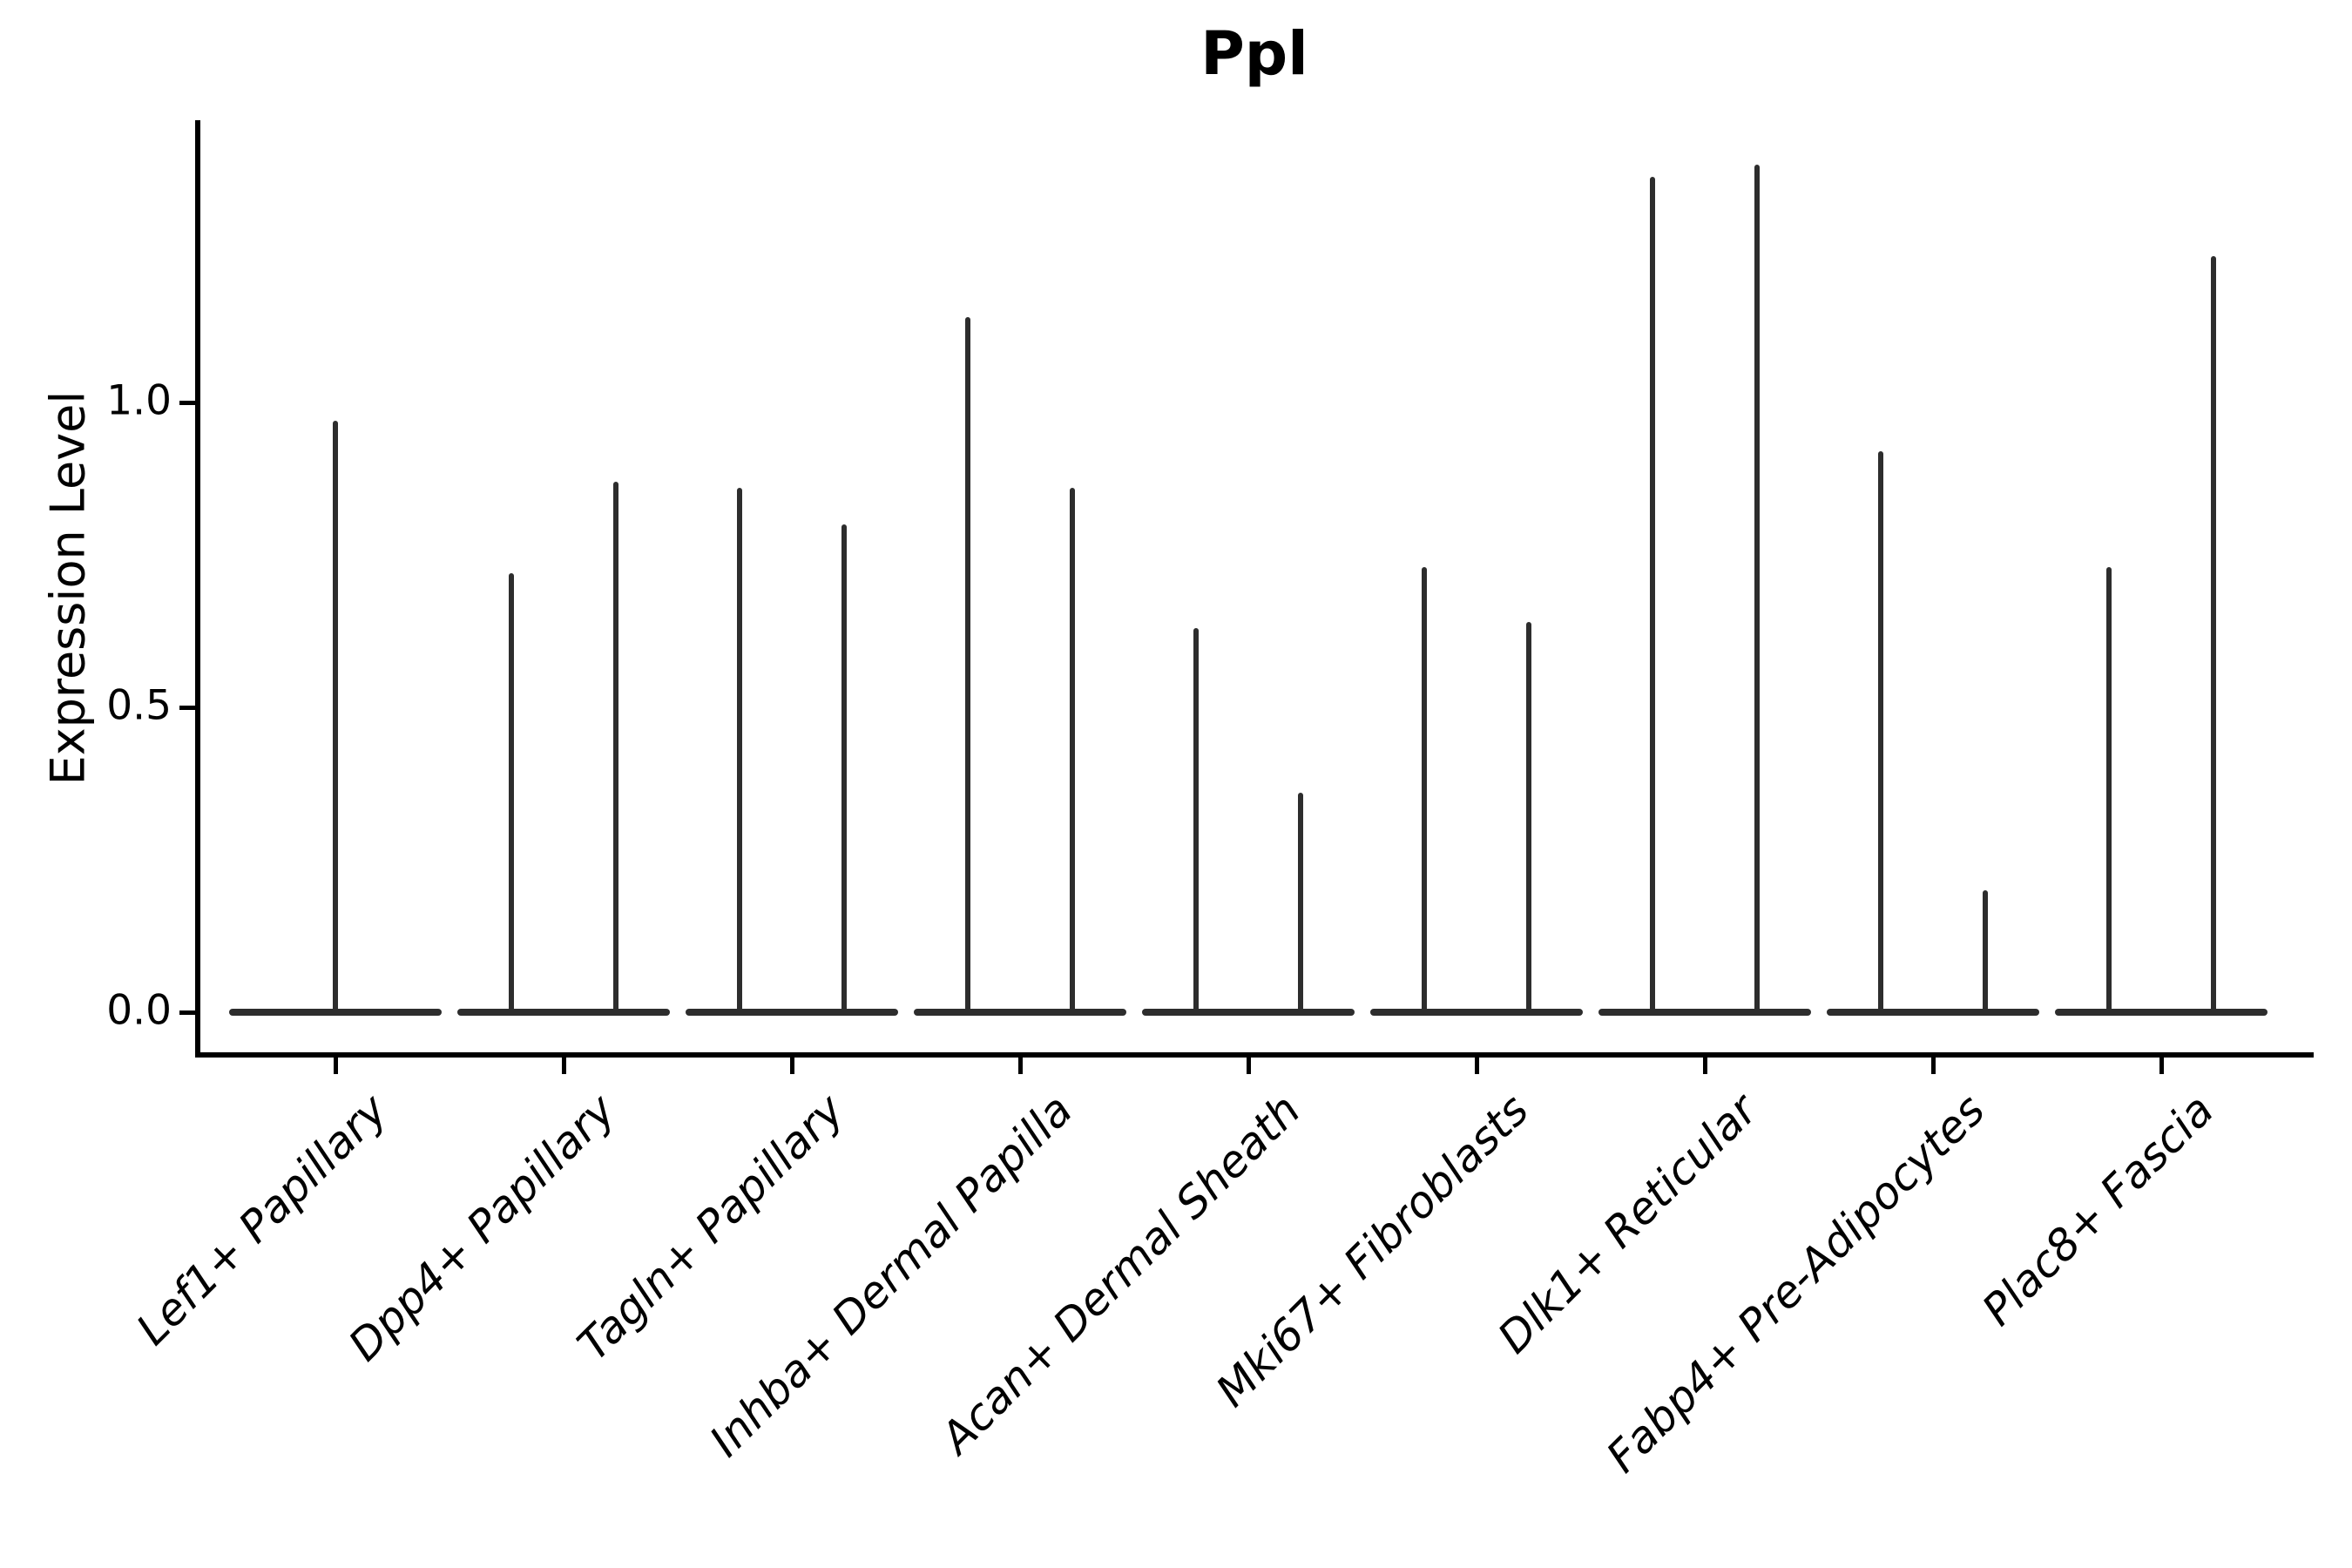 The image size is (2352, 1568). What do you see at coordinates (139, 705) in the screenshot?
I see `y-tick-label: 0.5` at bounding box center [139, 705].